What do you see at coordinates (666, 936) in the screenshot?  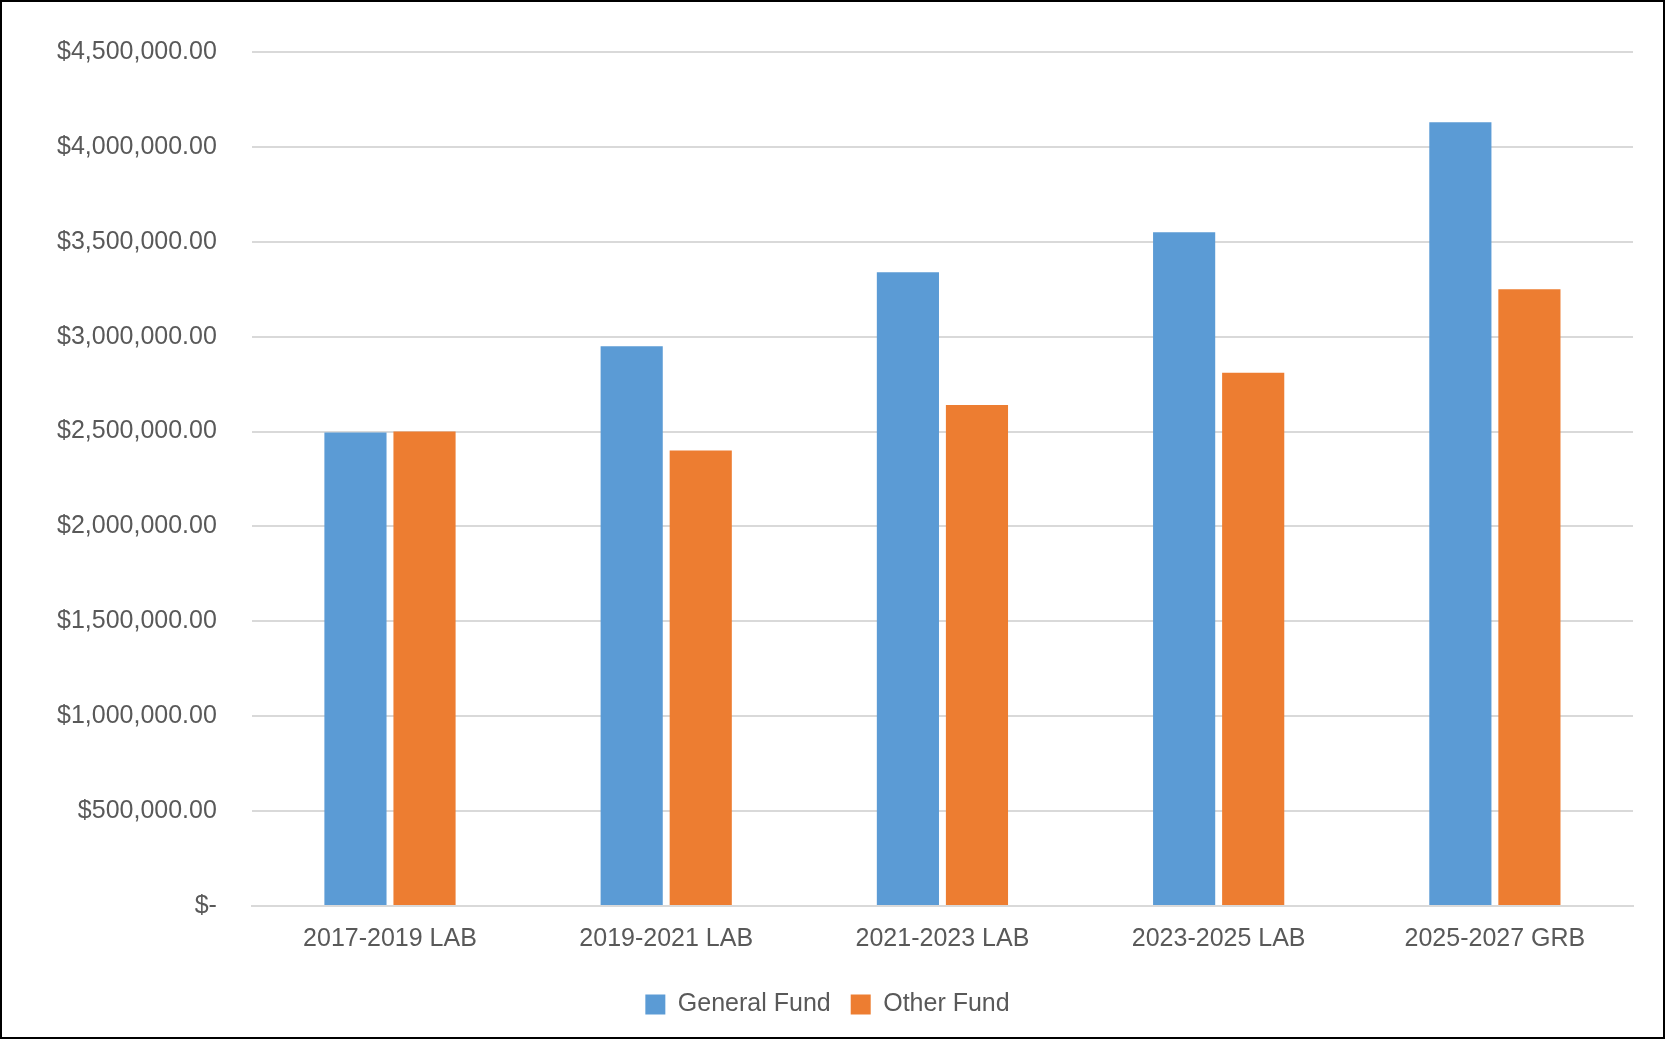 I see `x-tick-label: 2019-2021 LAB` at bounding box center [666, 936].